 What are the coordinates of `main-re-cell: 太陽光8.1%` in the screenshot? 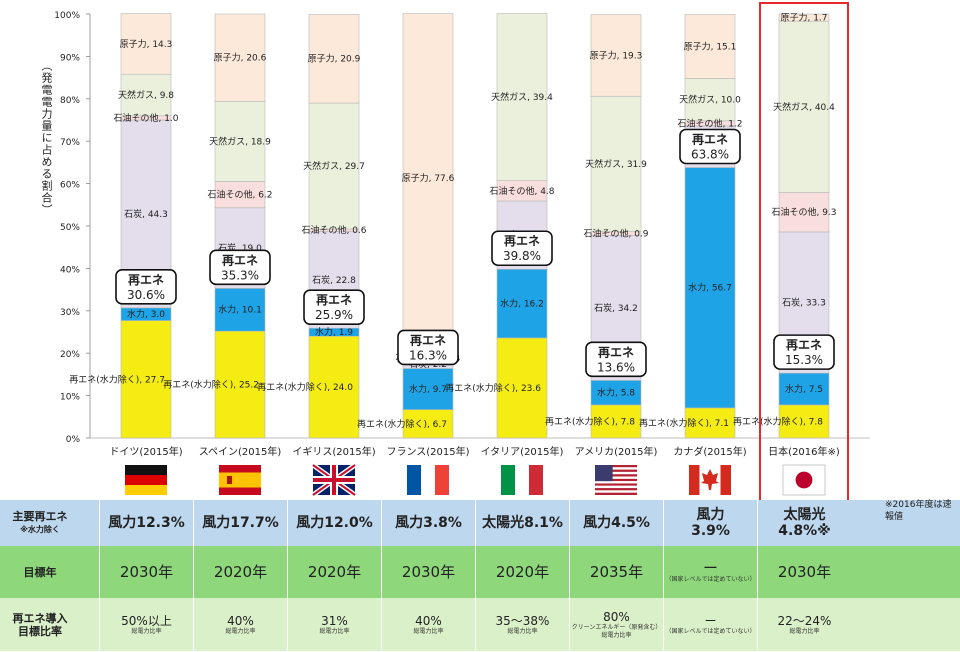 It's located at (522, 523).